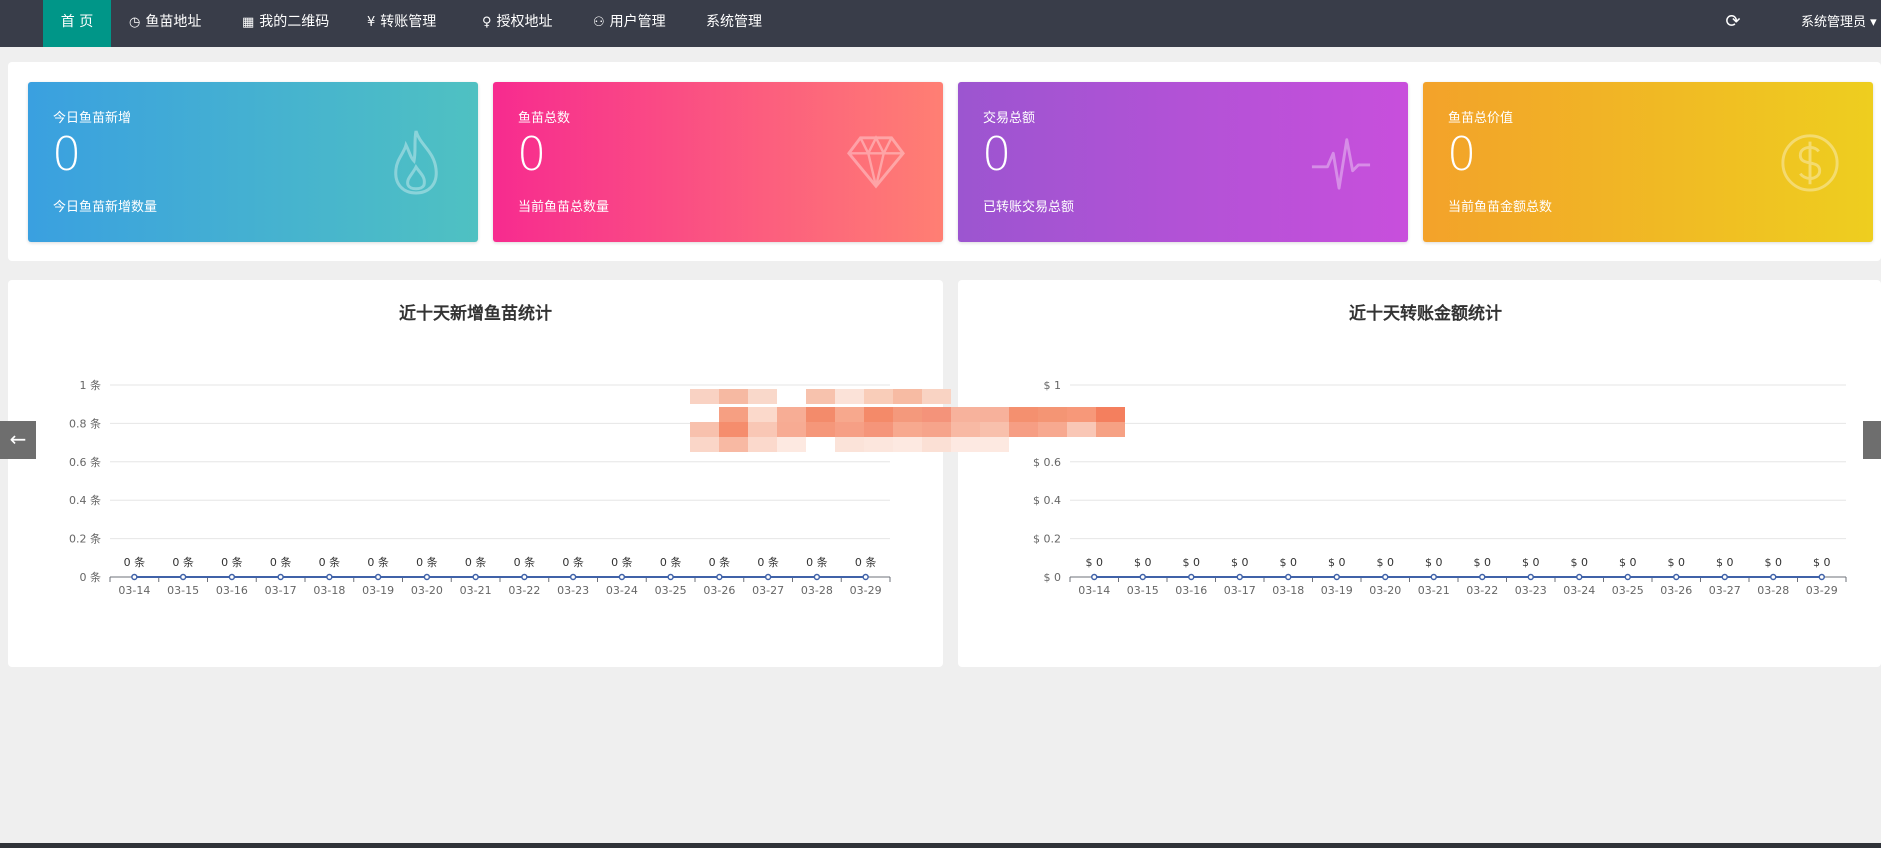 This screenshot has height=848, width=1881. What do you see at coordinates (475, 314) in the screenshot?
I see `chart-title: 近十天新增鱼苗统计` at bounding box center [475, 314].